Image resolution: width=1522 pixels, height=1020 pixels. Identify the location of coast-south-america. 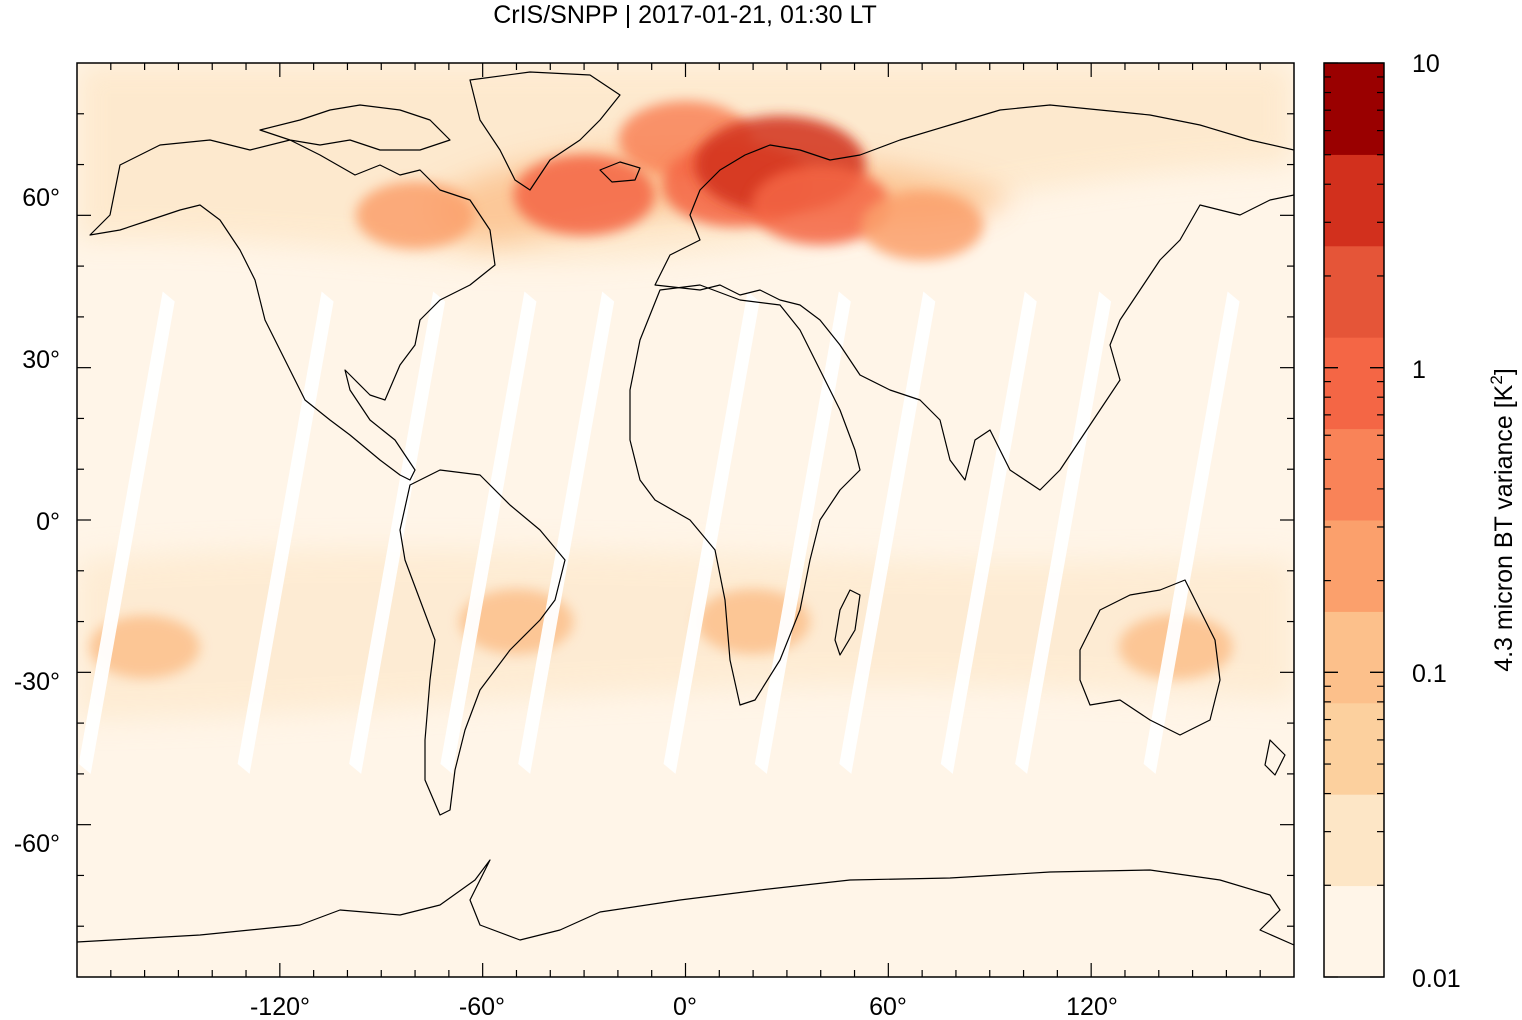
(482, 642).